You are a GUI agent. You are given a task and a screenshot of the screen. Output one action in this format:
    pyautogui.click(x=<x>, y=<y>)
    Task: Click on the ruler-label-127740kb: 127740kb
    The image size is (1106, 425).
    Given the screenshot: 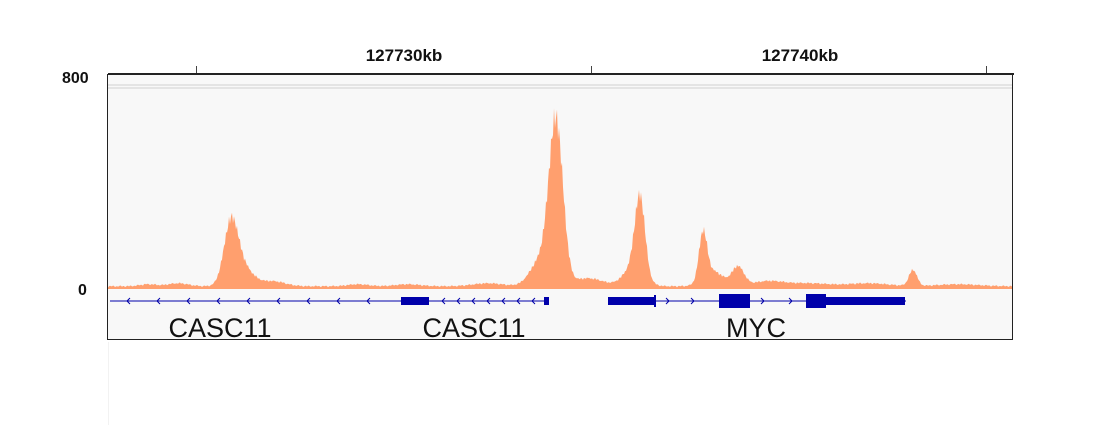 What is the action you would take?
    pyautogui.click(x=800, y=55)
    